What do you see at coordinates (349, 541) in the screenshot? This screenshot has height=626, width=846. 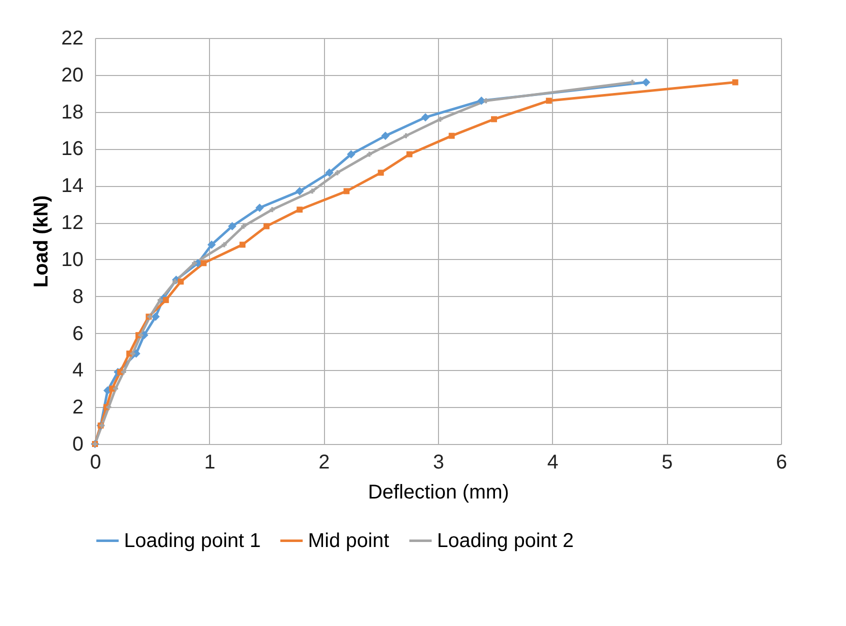 I see `legend-label: Mid point` at bounding box center [349, 541].